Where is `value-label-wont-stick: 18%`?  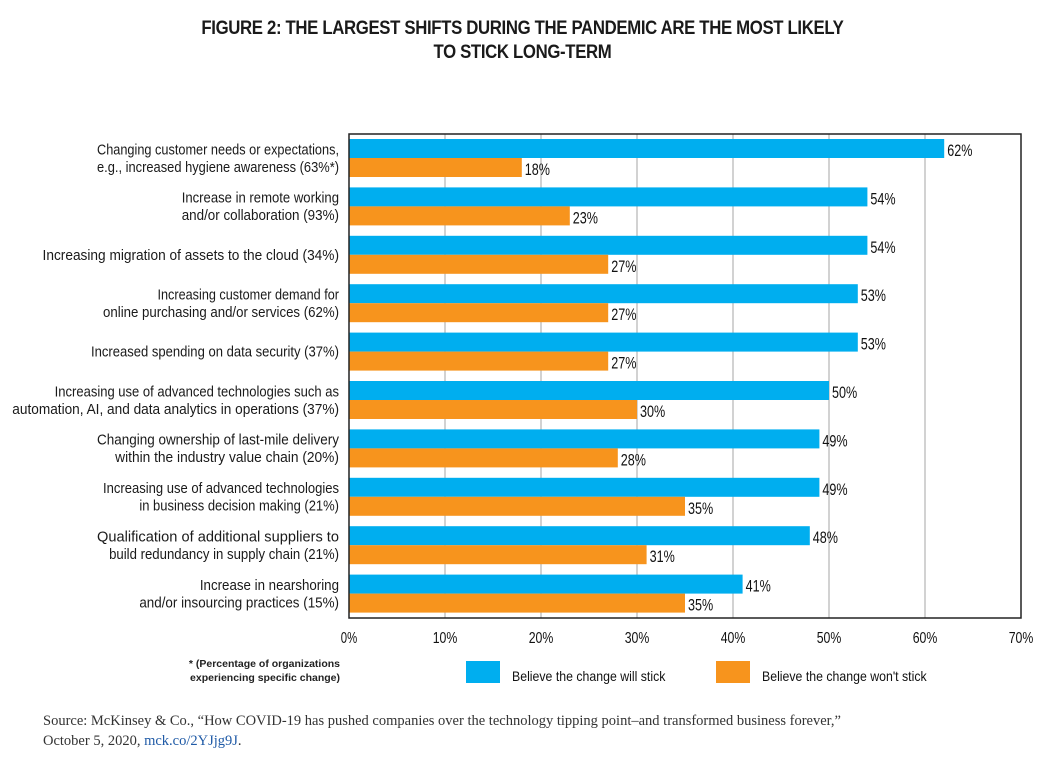 value-label-wont-stick: 18% is located at coordinates (537, 169).